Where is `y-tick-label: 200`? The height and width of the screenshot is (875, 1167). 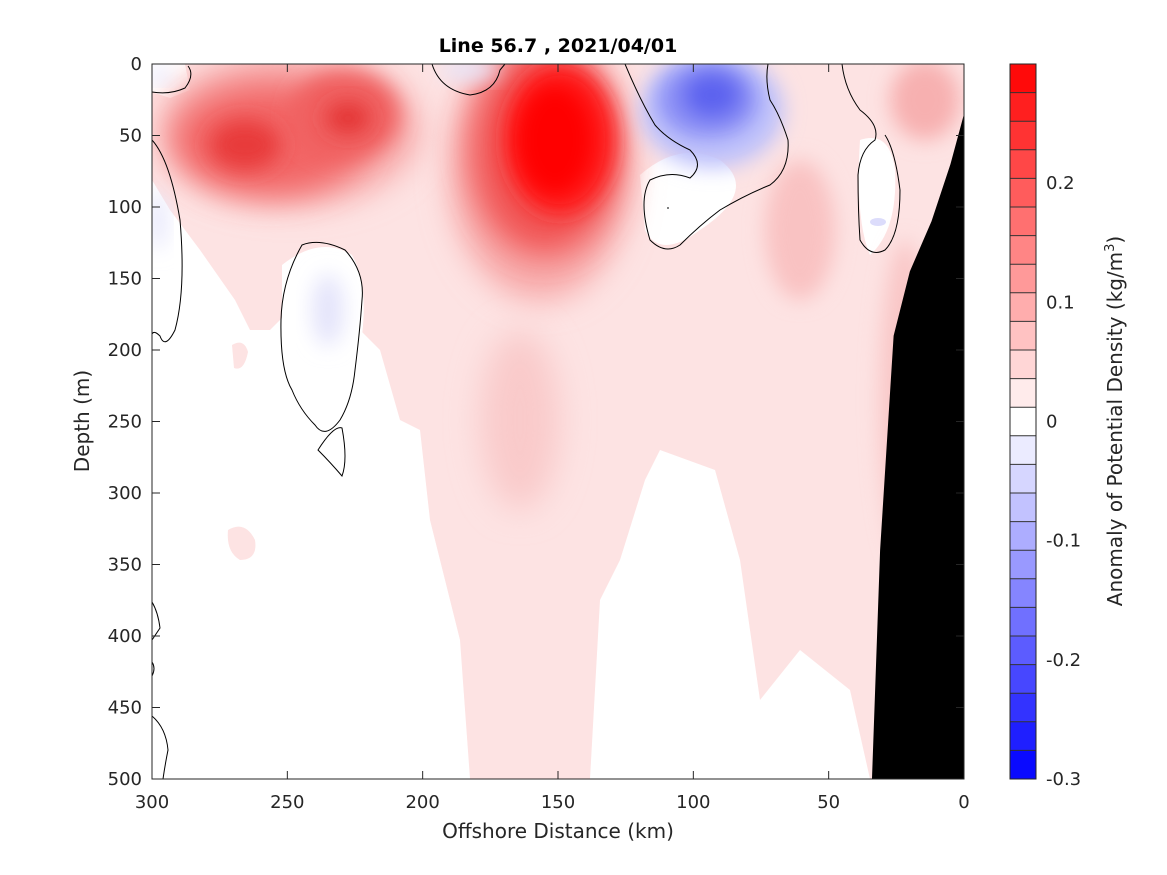
y-tick-label: 200 is located at coordinates (125, 350).